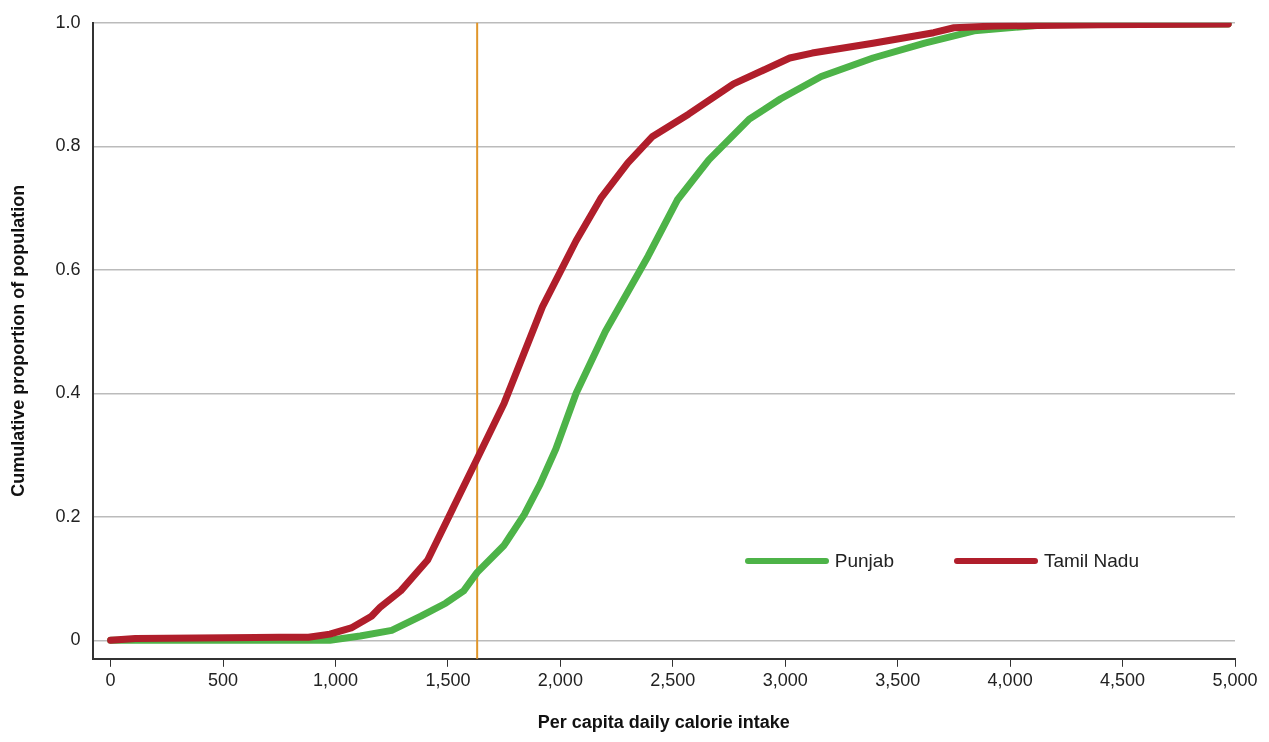 The width and height of the screenshot is (1269, 742). Describe the element at coordinates (223, 679) in the screenshot. I see `x-tick-label: 500` at that location.